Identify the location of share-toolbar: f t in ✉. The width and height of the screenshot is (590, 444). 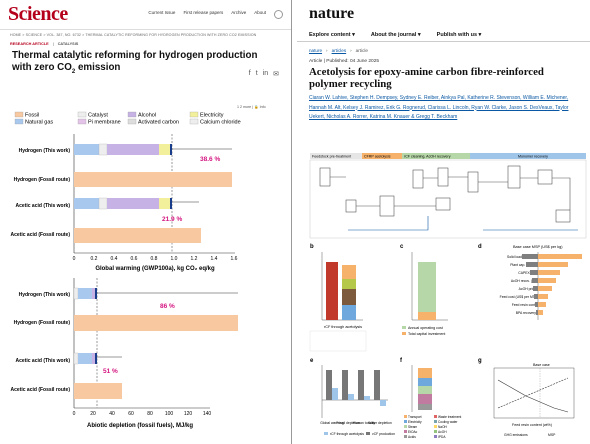
(264, 74).